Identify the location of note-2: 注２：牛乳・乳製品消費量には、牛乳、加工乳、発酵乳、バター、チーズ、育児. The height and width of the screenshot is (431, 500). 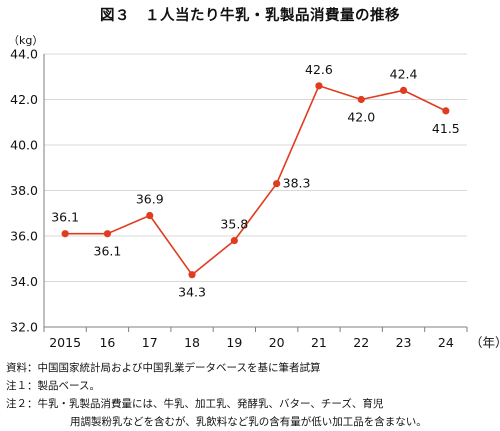
(195, 404).